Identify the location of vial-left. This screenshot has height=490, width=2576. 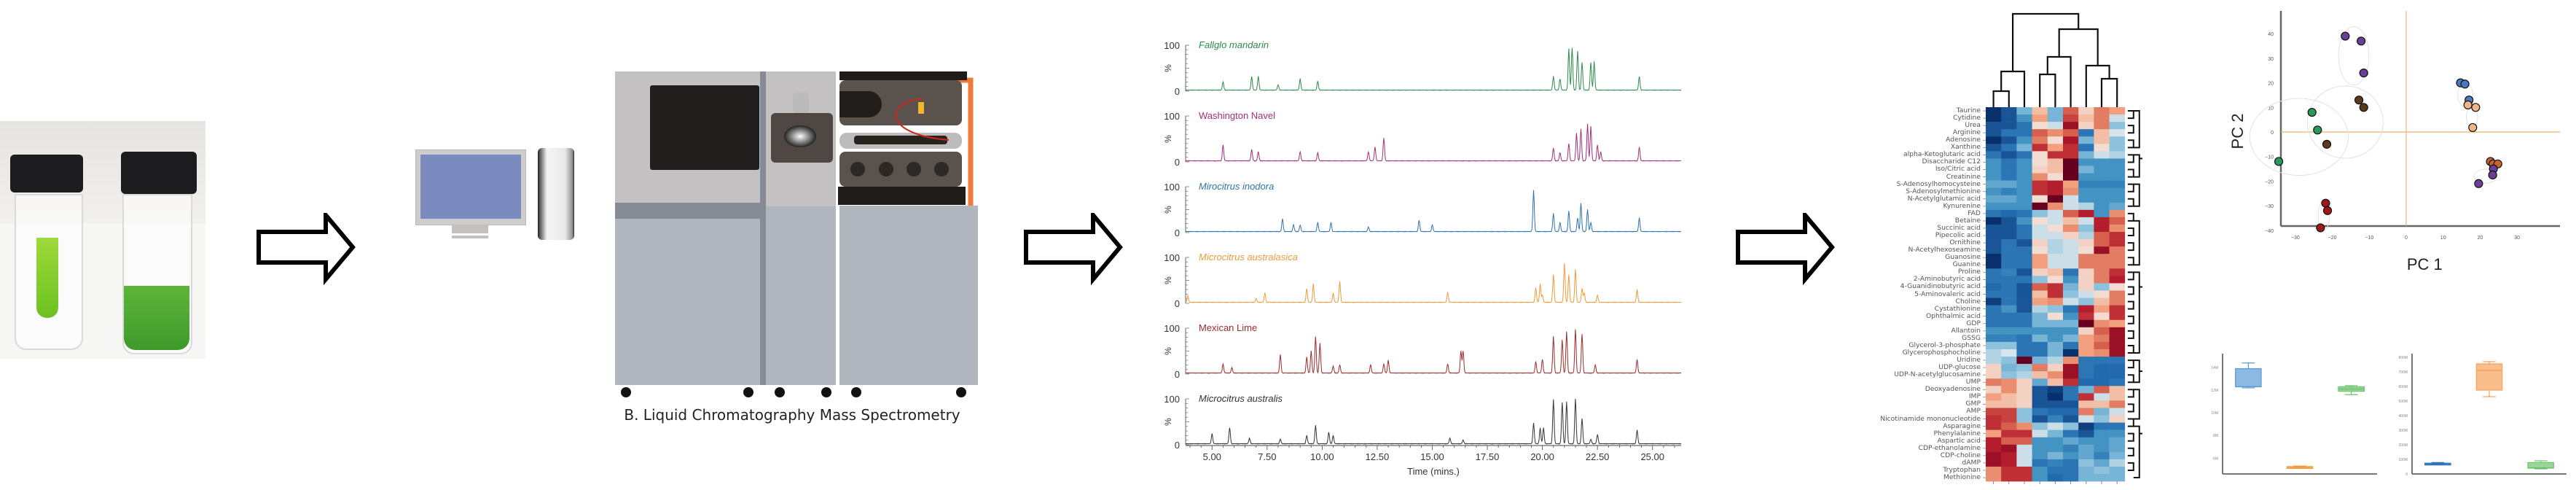
(49, 272).